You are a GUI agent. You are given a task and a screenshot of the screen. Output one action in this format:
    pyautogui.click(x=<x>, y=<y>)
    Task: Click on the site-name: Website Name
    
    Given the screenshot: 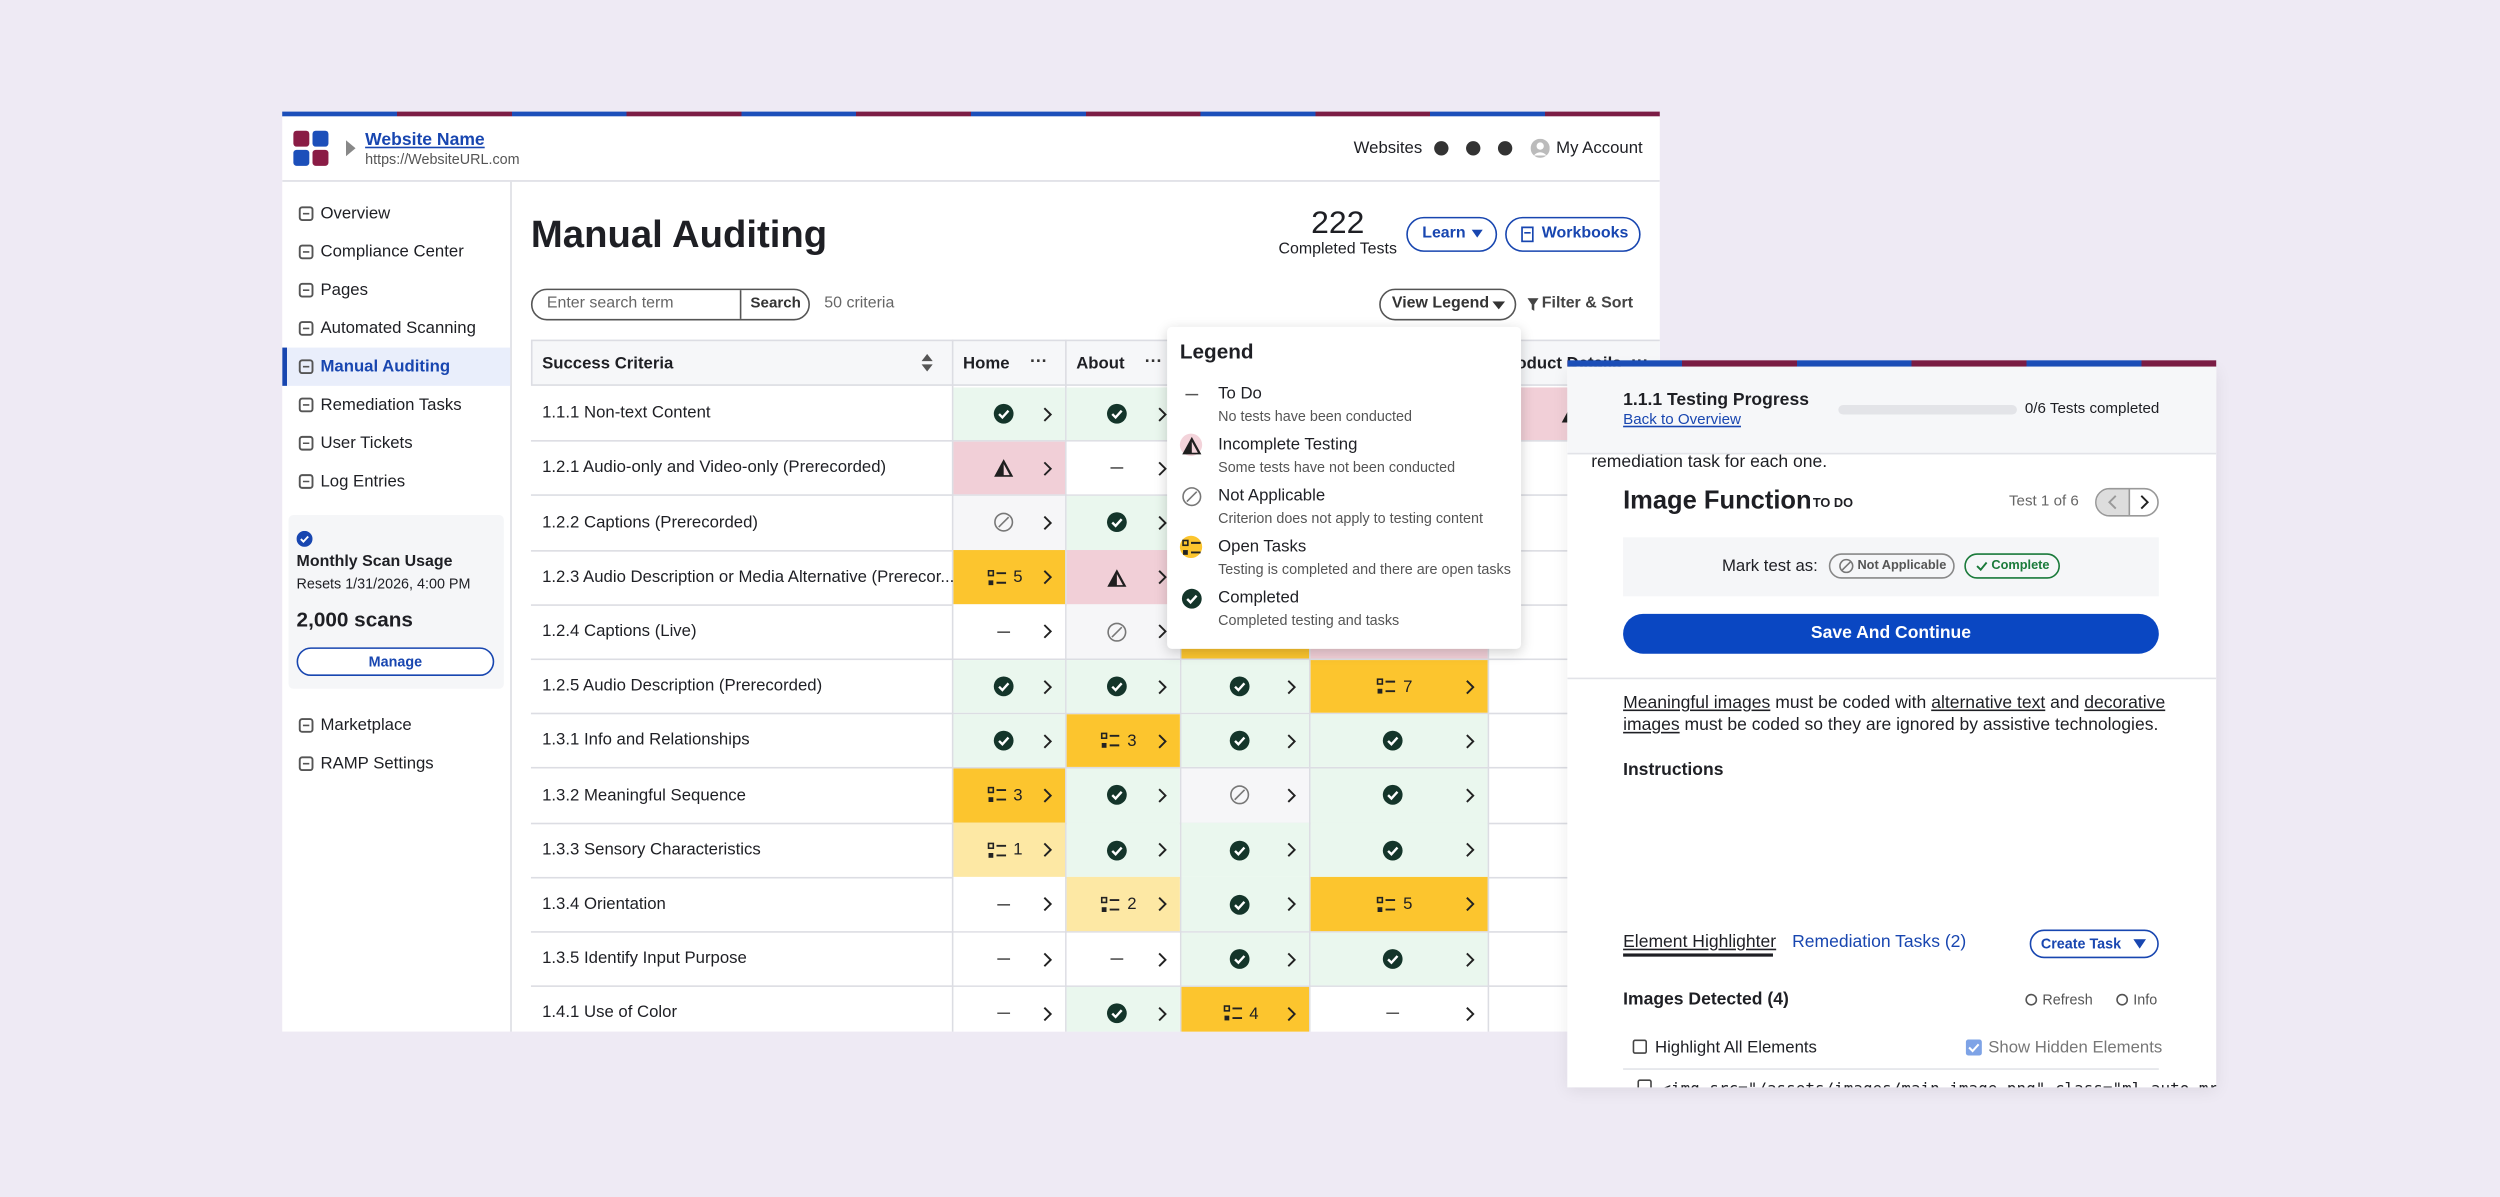 What is the action you would take?
    pyautogui.click(x=425, y=140)
    